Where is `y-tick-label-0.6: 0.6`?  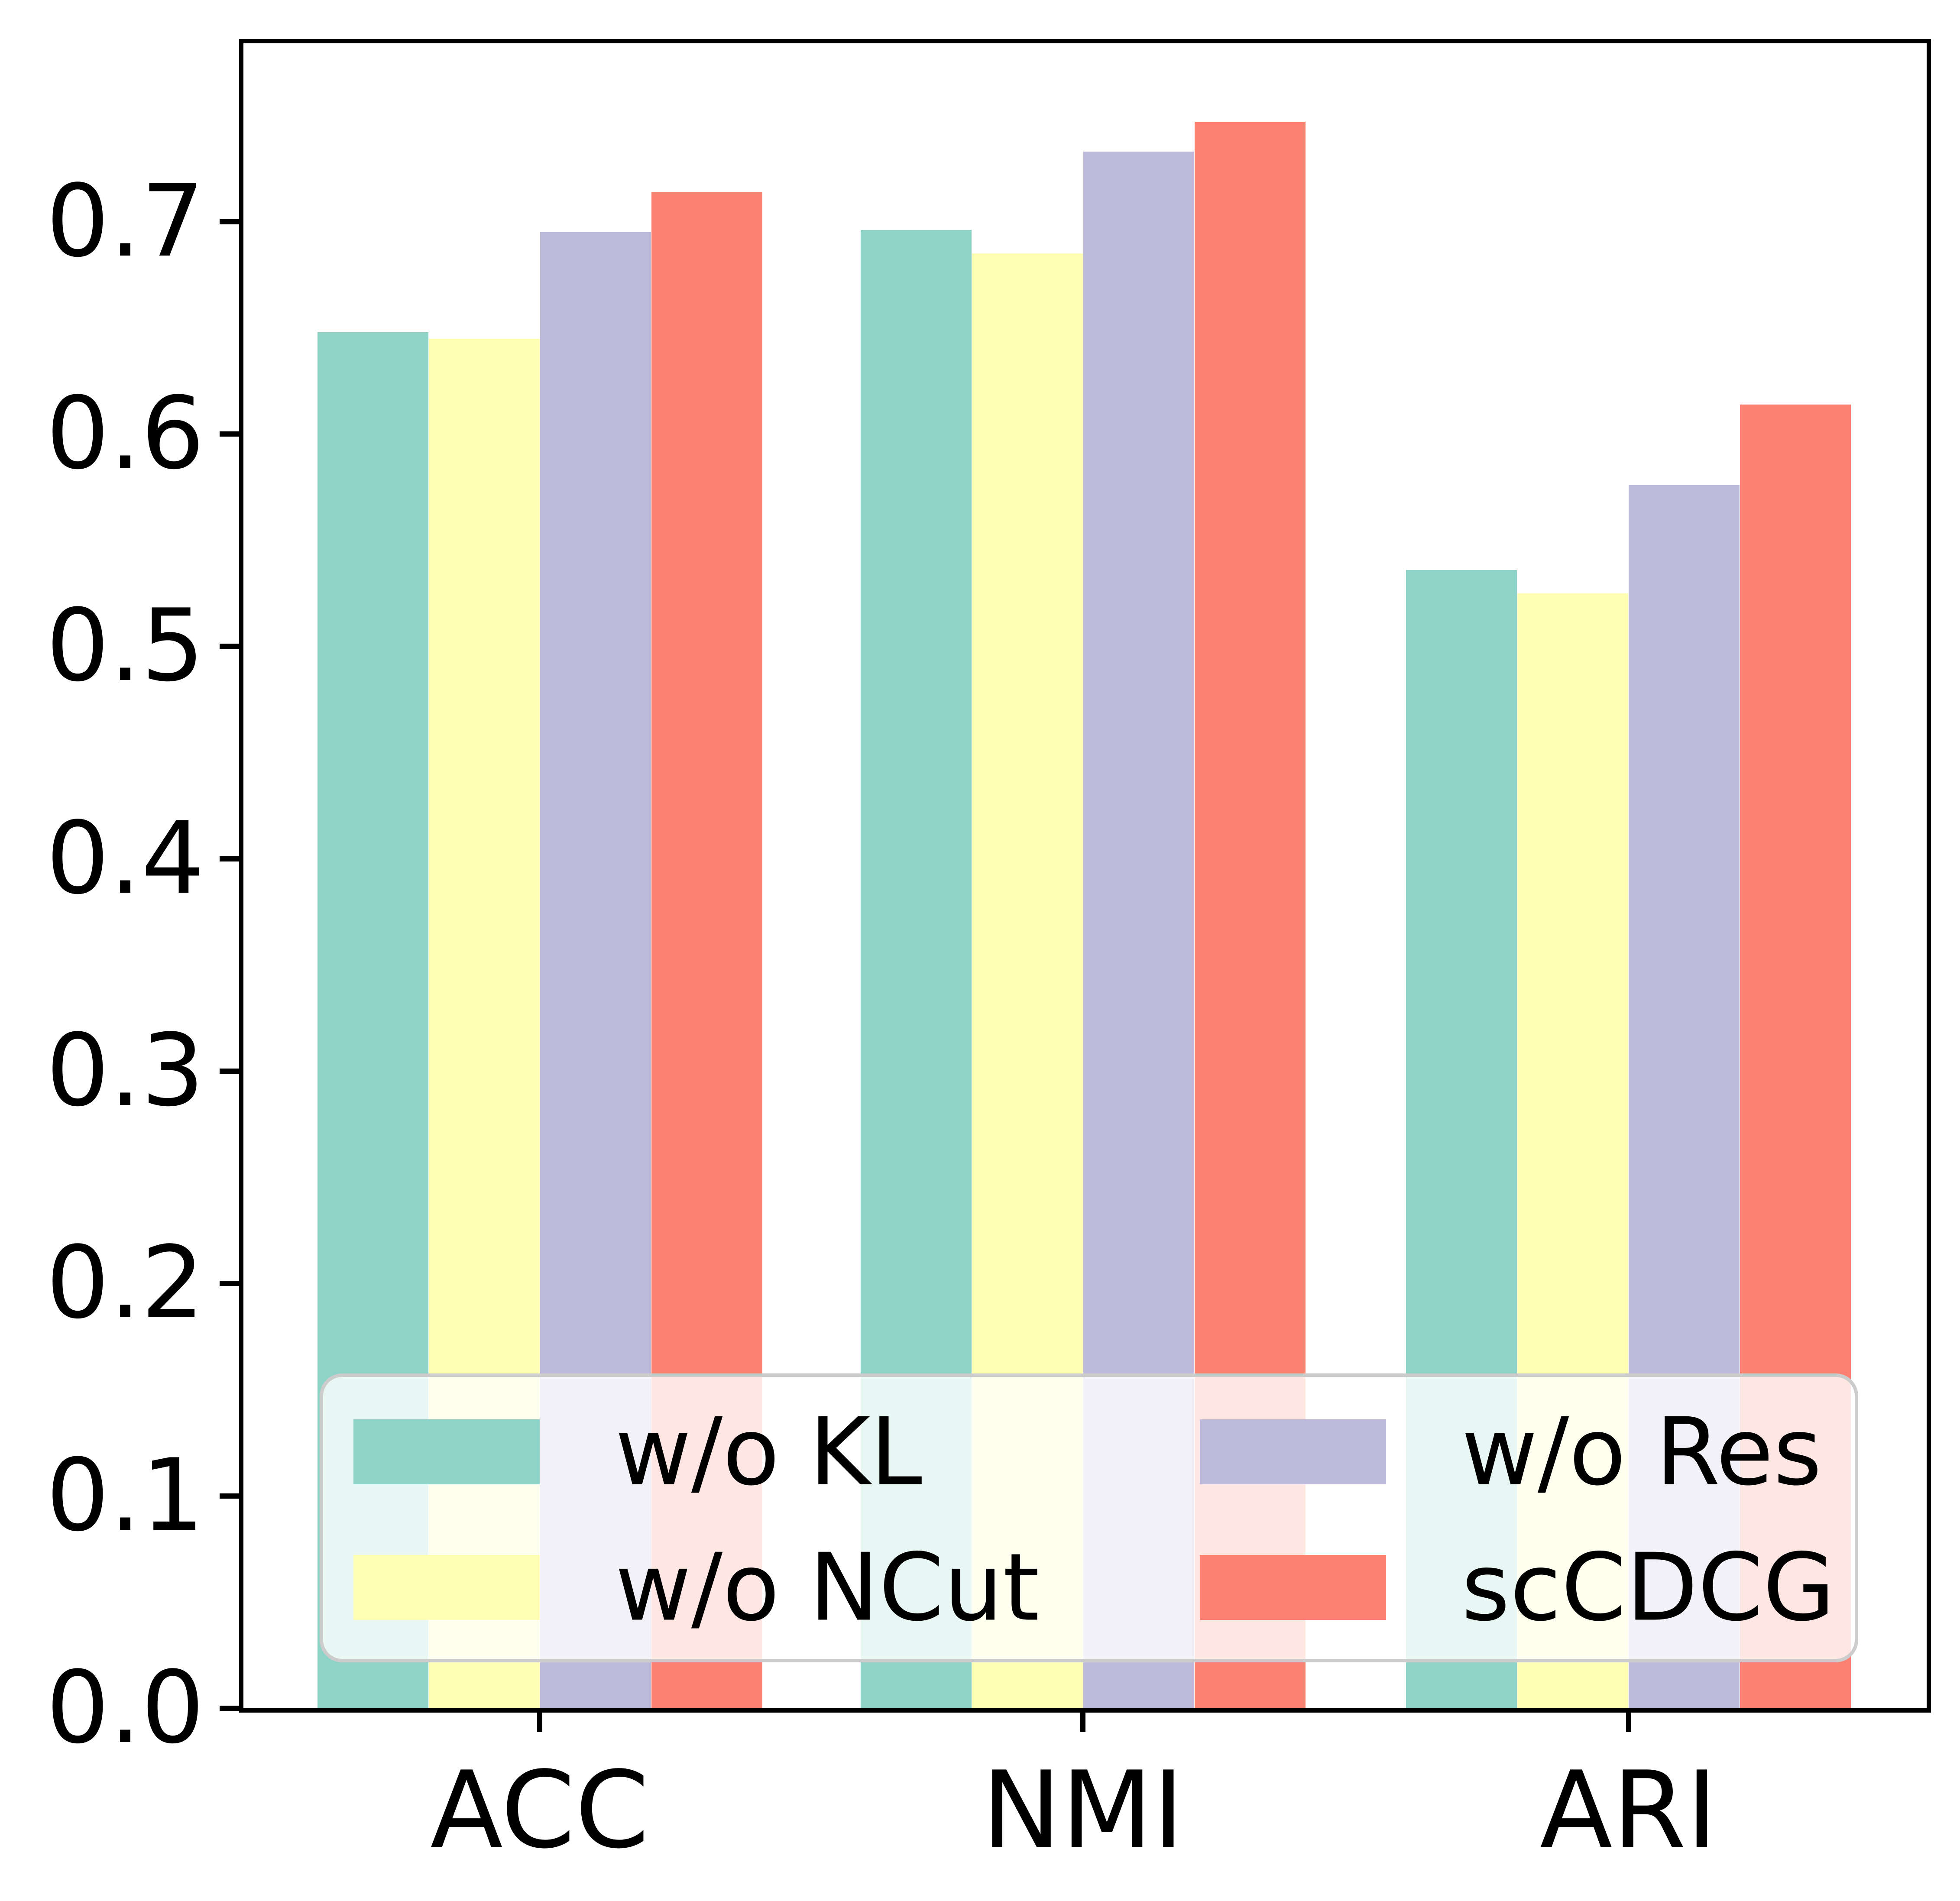
y-tick-label-0.6: 0.6 is located at coordinates (125, 434).